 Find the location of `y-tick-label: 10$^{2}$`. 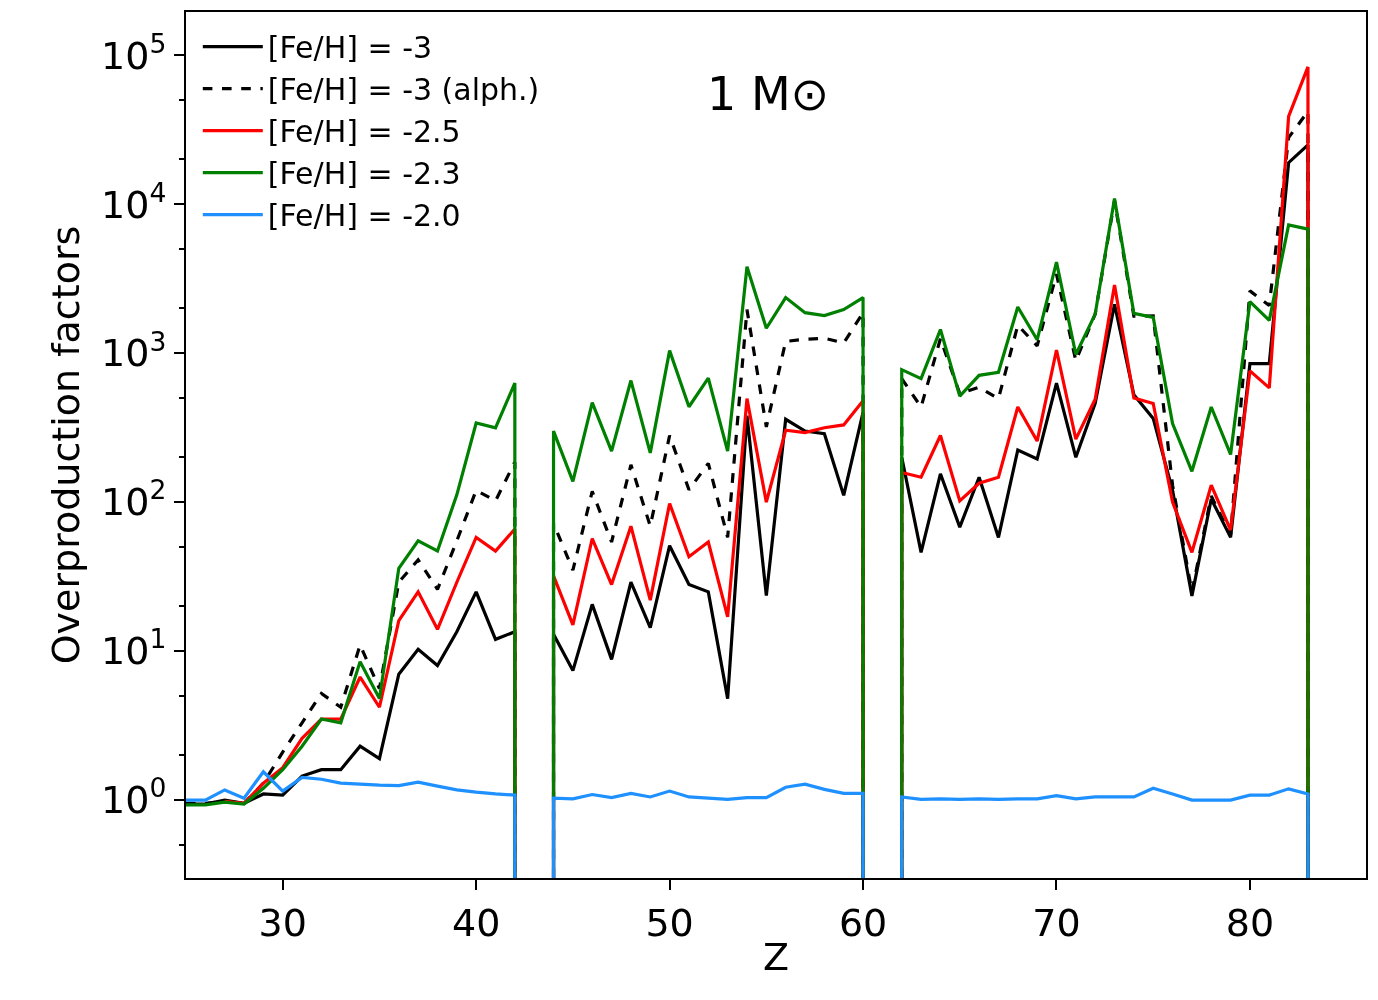

y-tick-label: 10$^{2}$ is located at coordinates (134, 499).